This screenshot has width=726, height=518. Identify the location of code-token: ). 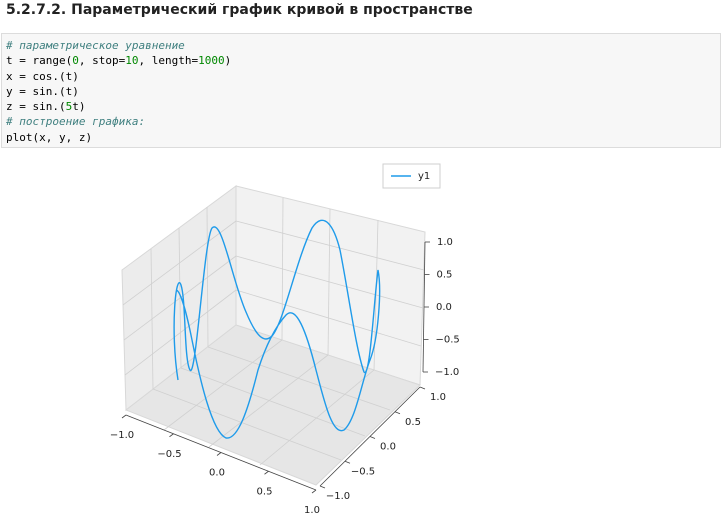
(228, 61).